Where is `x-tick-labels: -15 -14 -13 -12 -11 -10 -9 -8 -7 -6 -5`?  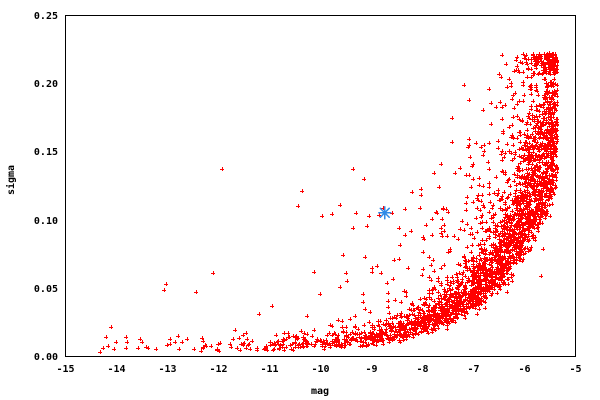
x-tick-labels: -15 -14 -13 -12 -11 -10 -9 -8 -7 -6 -5 is located at coordinates (318, 369).